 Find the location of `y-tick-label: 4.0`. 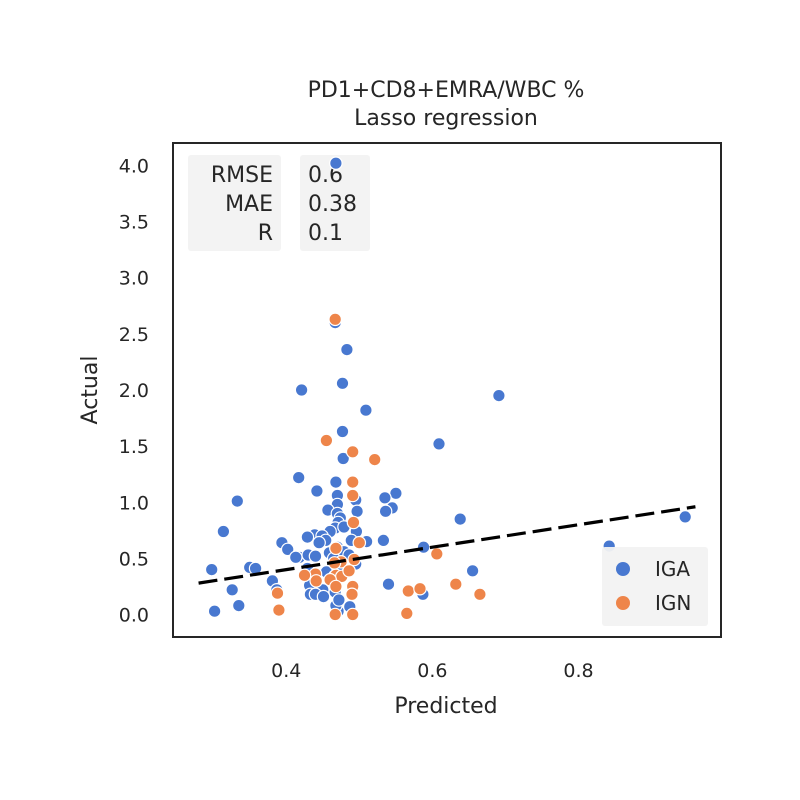

y-tick-label: 4.0 is located at coordinates (134, 166).